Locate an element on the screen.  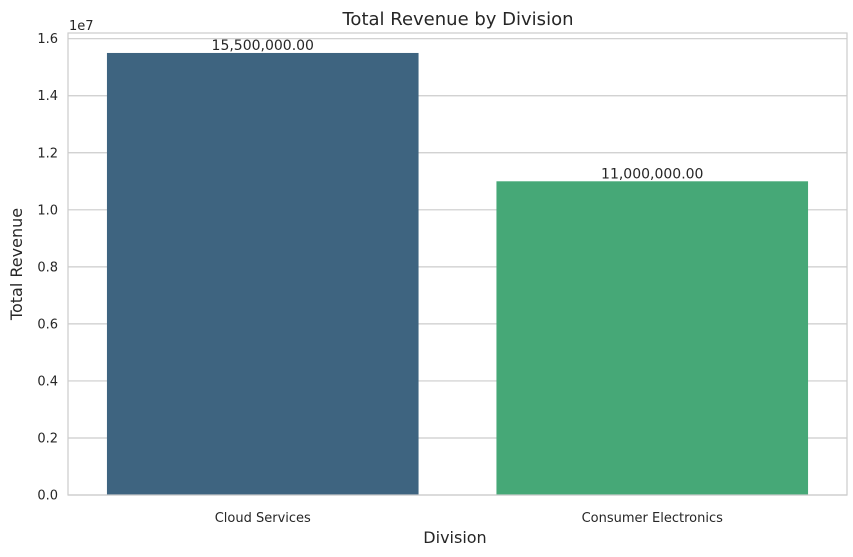
data-label: 11,000,000.00 is located at coordinates (652, 174).